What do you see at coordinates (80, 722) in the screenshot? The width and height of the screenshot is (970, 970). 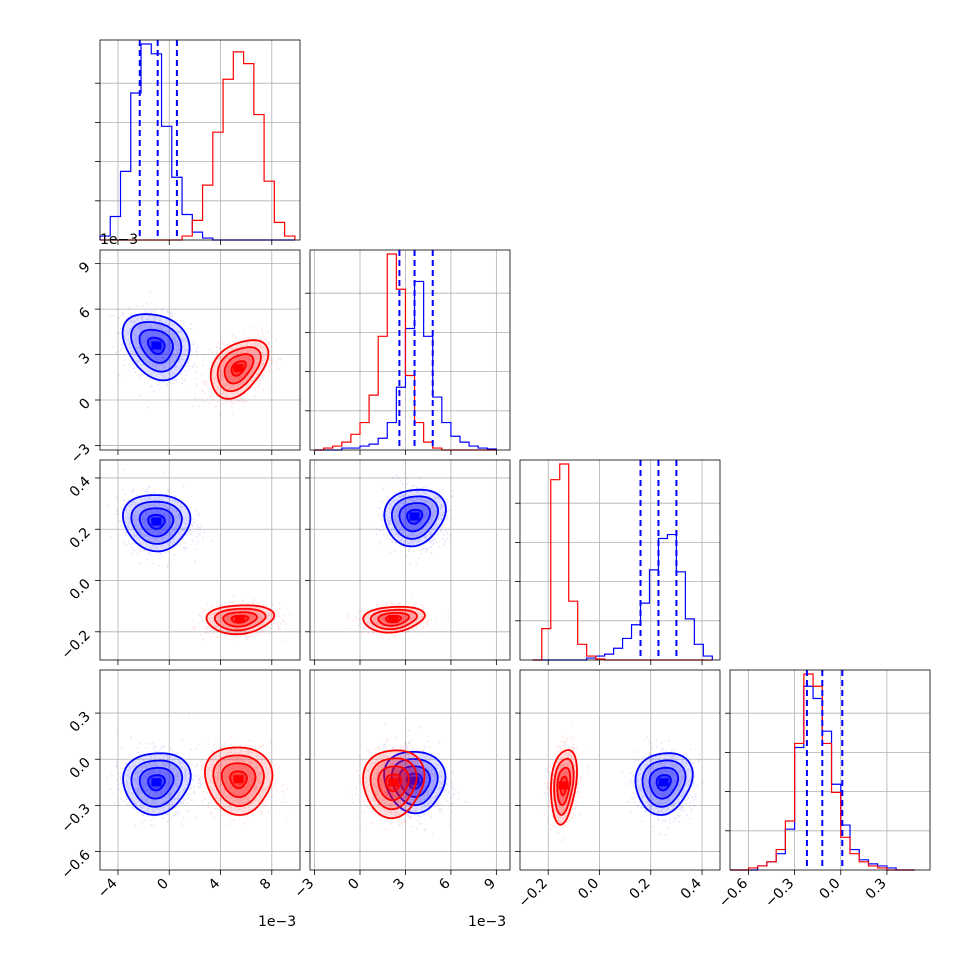 I see `y-tick-label: 0.3` at bounding box center [80, 722].